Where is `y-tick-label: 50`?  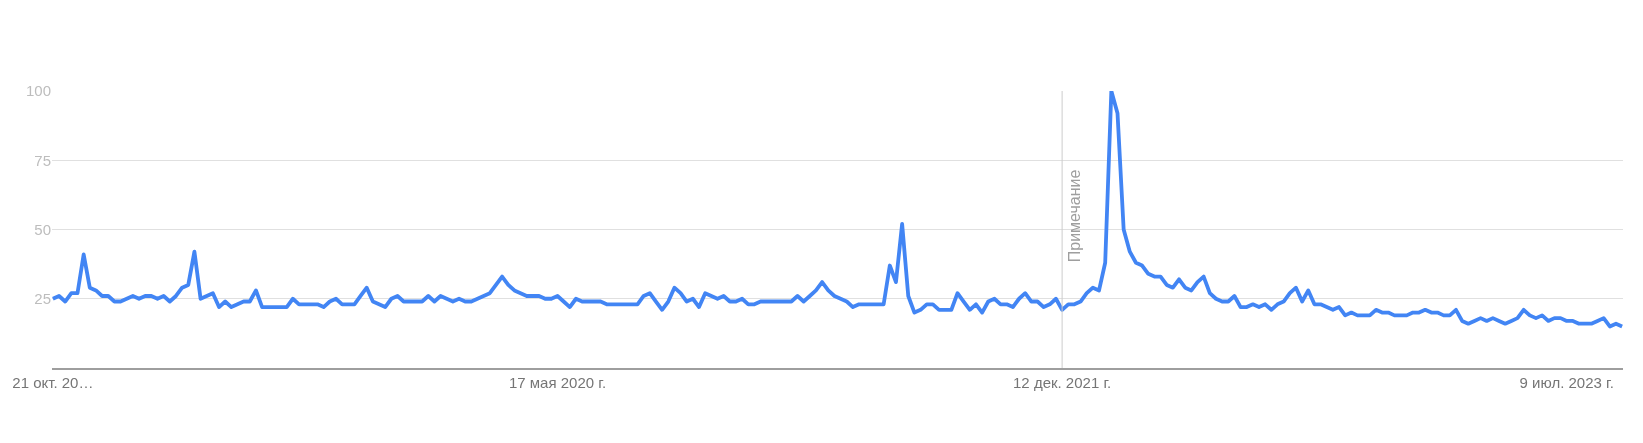
y-tick-label: 50 is located at coordinates (42, 229).